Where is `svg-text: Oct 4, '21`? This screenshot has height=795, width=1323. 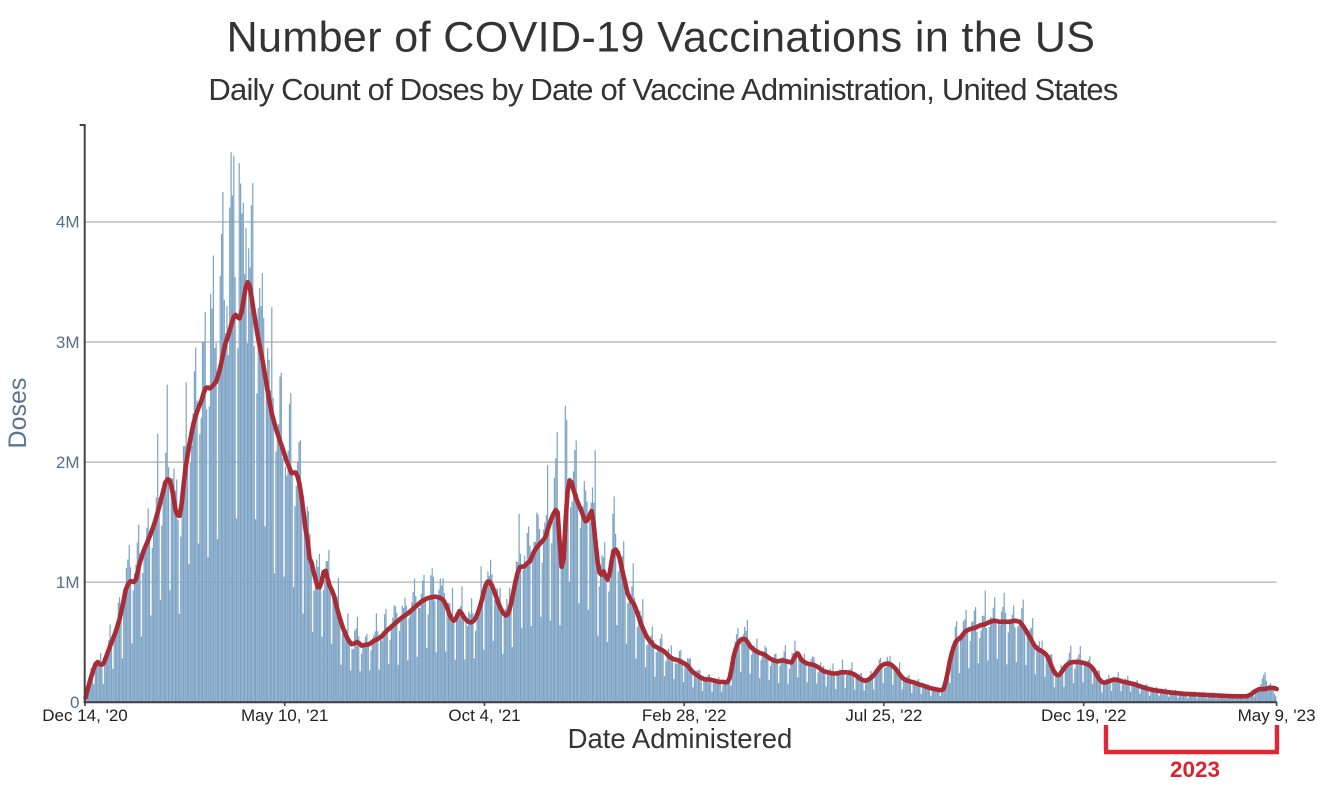
svg-text: Oct 4, '21 is located at coordinates (484, 715).